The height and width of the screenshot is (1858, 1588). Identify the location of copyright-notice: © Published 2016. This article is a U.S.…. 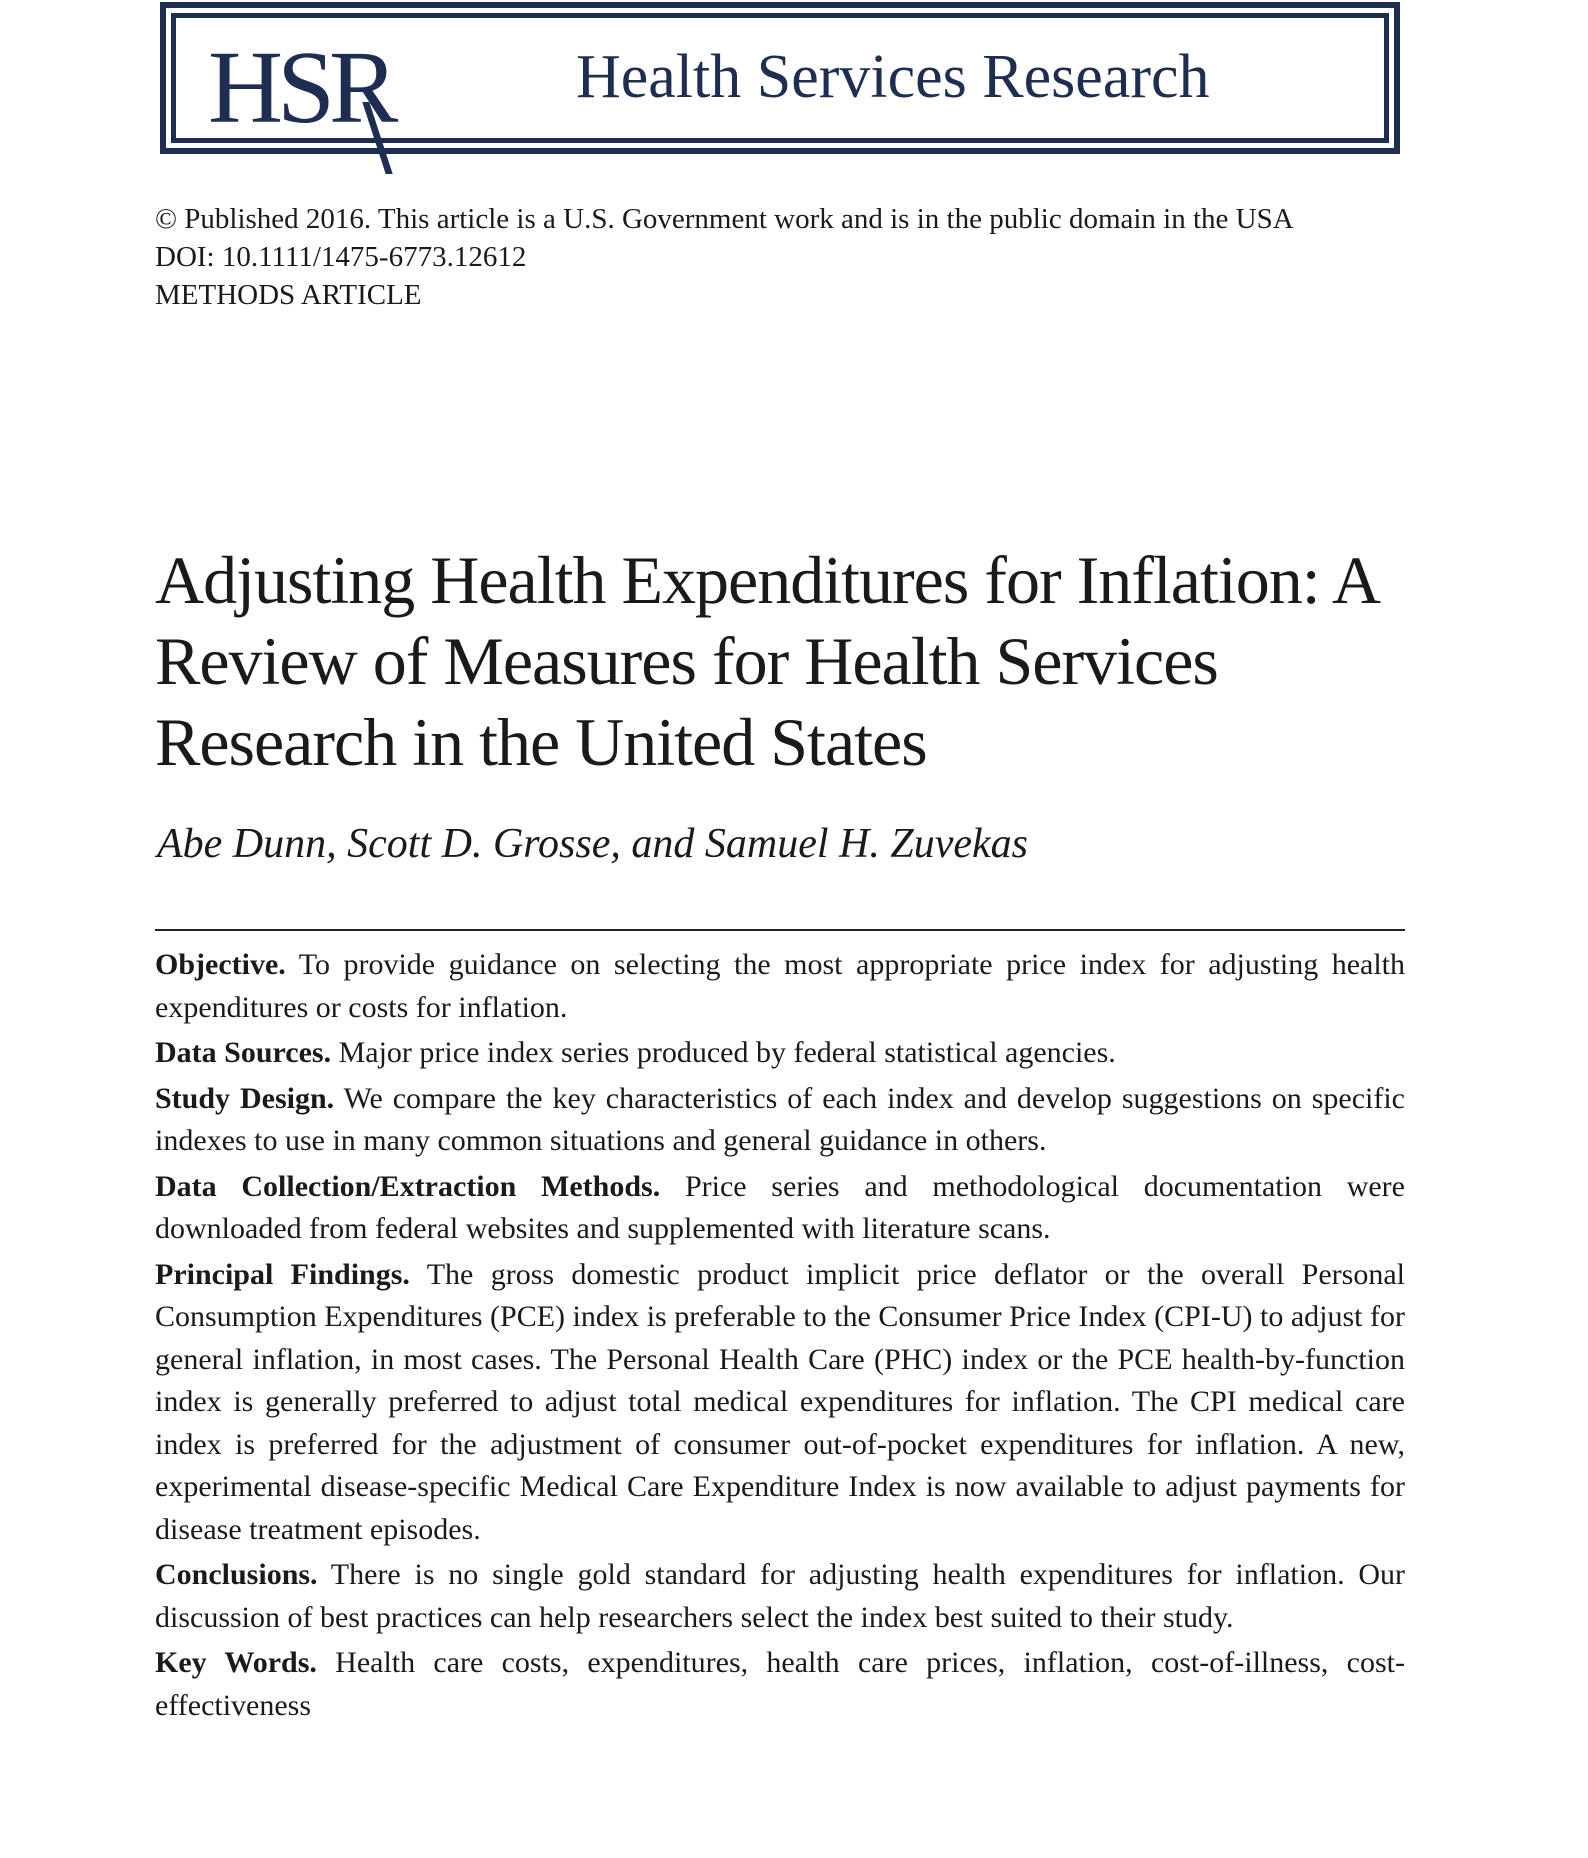
(724, 219).